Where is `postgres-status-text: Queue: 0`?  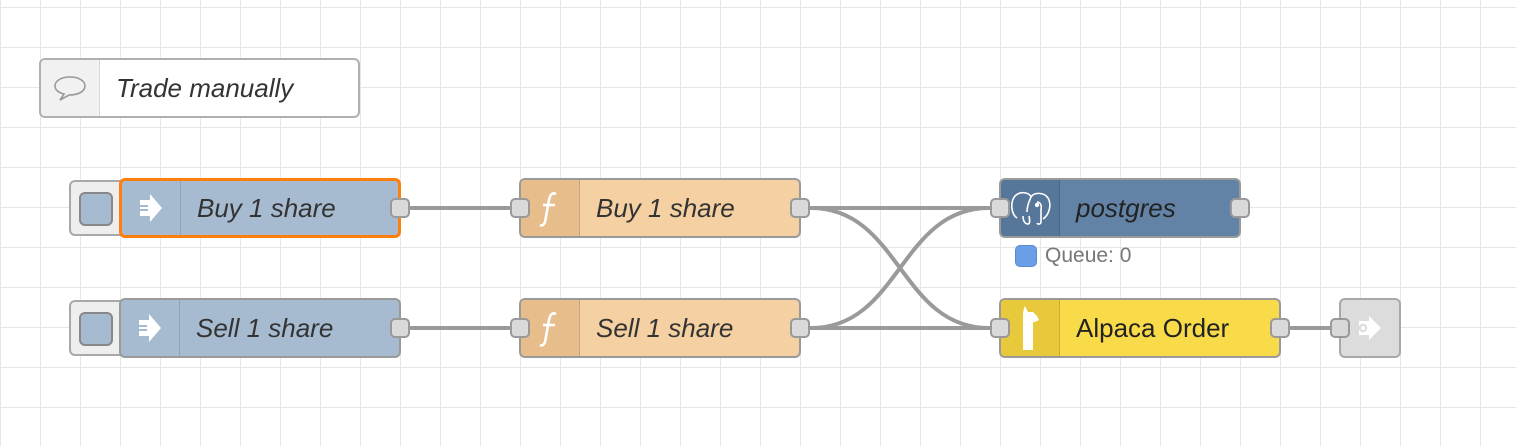 postgres-status-text: Queue: 0 is located at coordinates (1088, 255).